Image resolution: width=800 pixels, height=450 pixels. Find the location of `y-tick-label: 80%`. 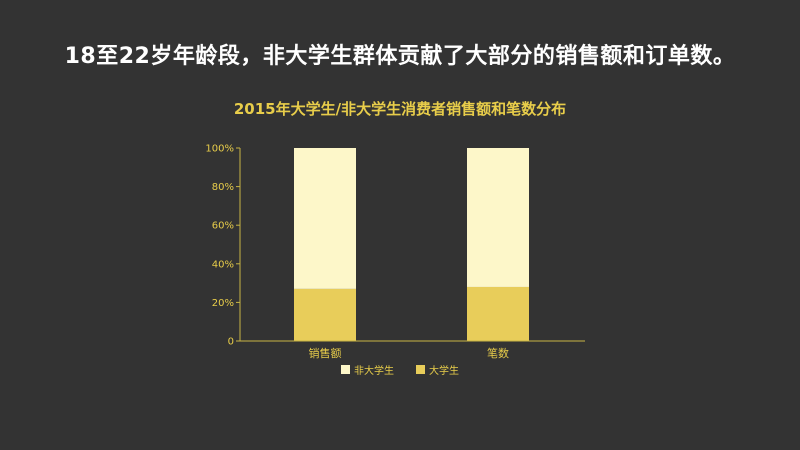

y-tick-label: 80% is located at coordinates (223, 187).